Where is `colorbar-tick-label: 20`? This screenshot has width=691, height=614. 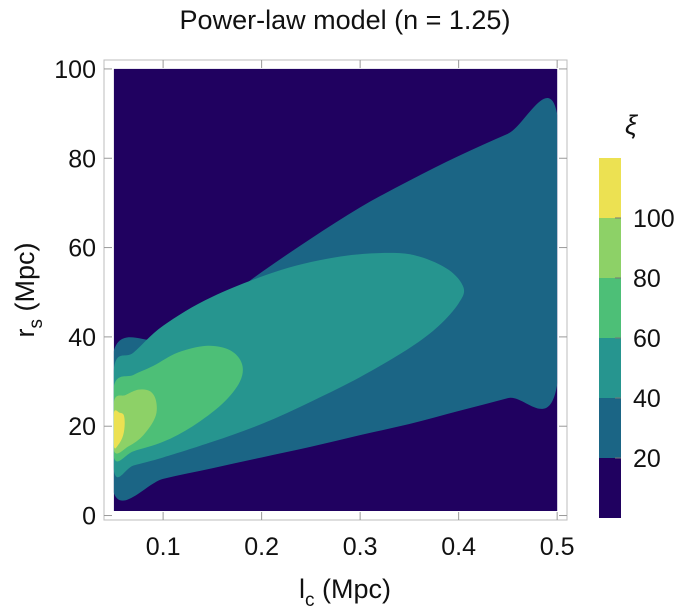
colorbar-tick-label: 20 is located at coordinates (647, 459).